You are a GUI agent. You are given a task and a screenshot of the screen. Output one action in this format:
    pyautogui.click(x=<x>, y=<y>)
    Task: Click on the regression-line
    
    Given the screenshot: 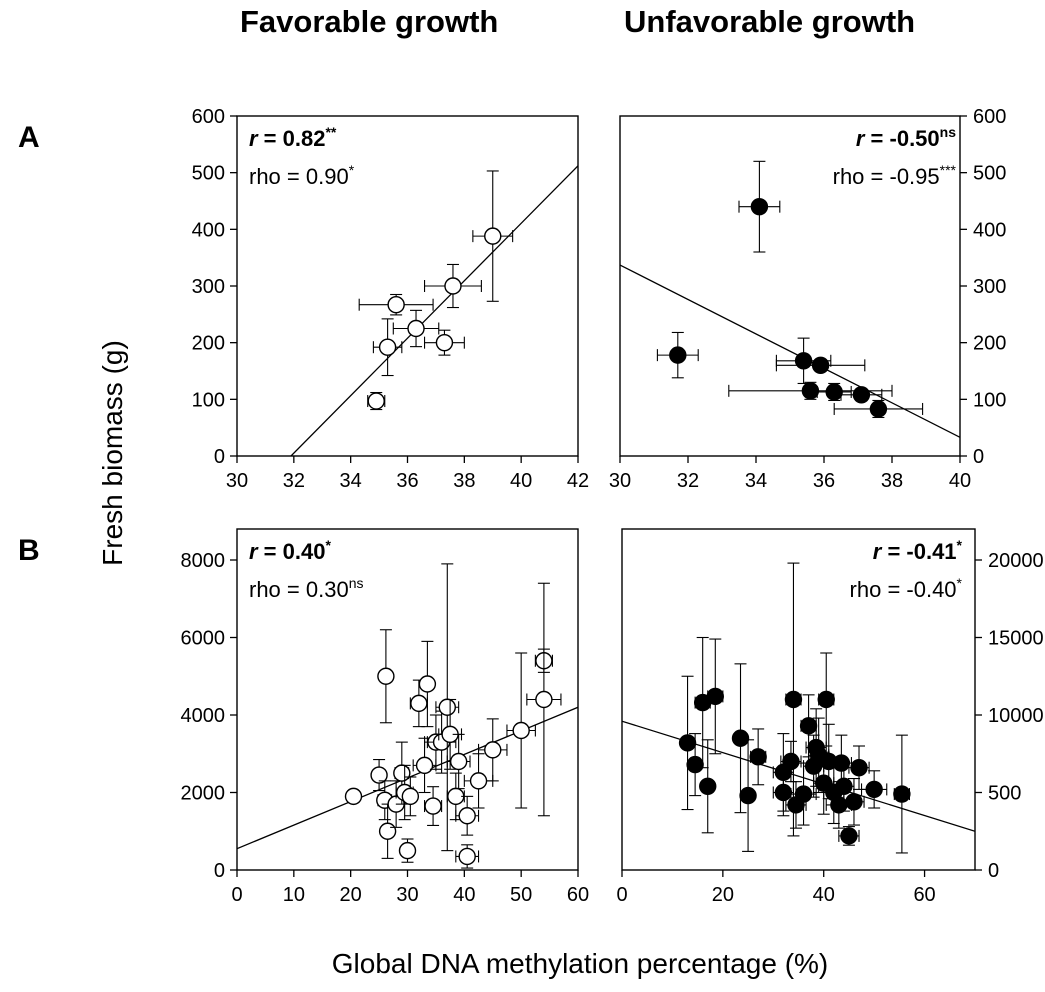 What is the action you would take?
    pyautogui.click(x=434, y=310)
    